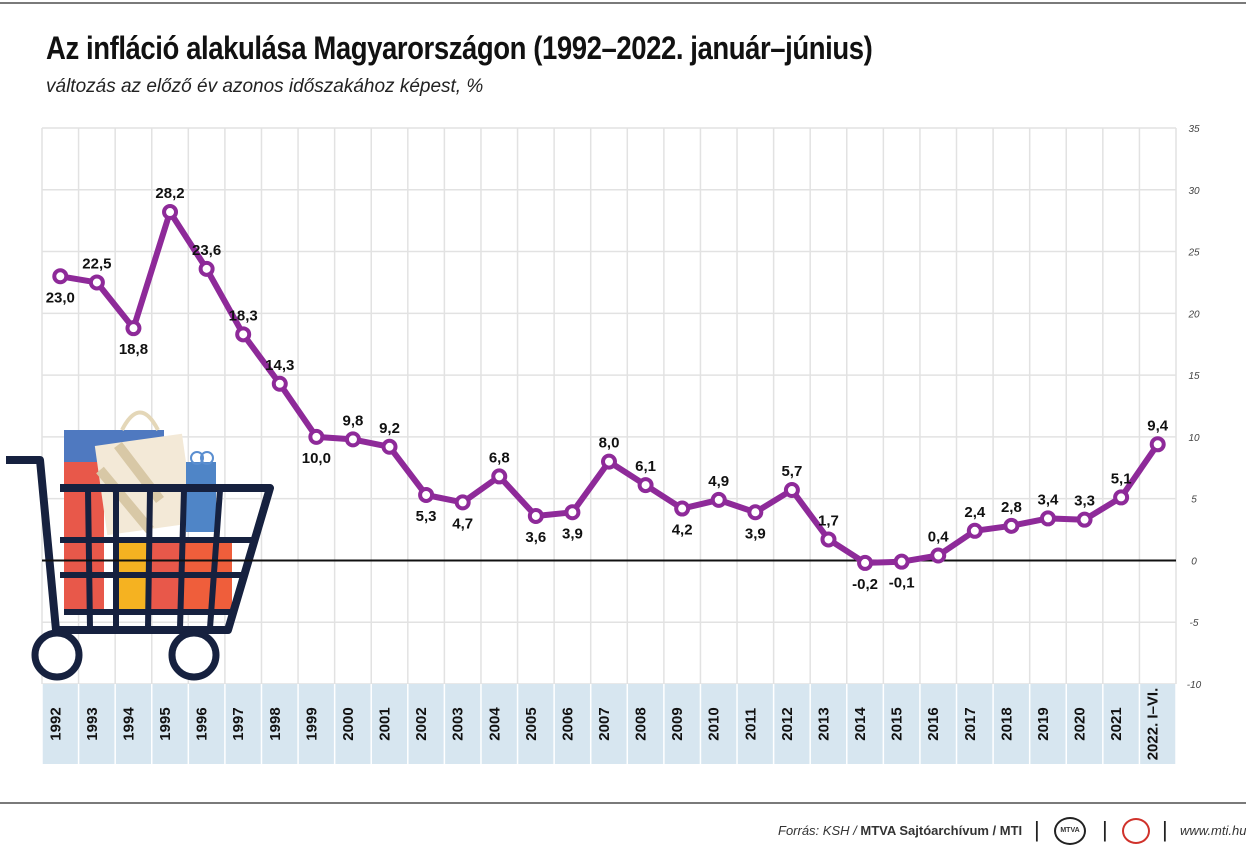  I want to click on data-label: 9,4, so click(1158, 425).